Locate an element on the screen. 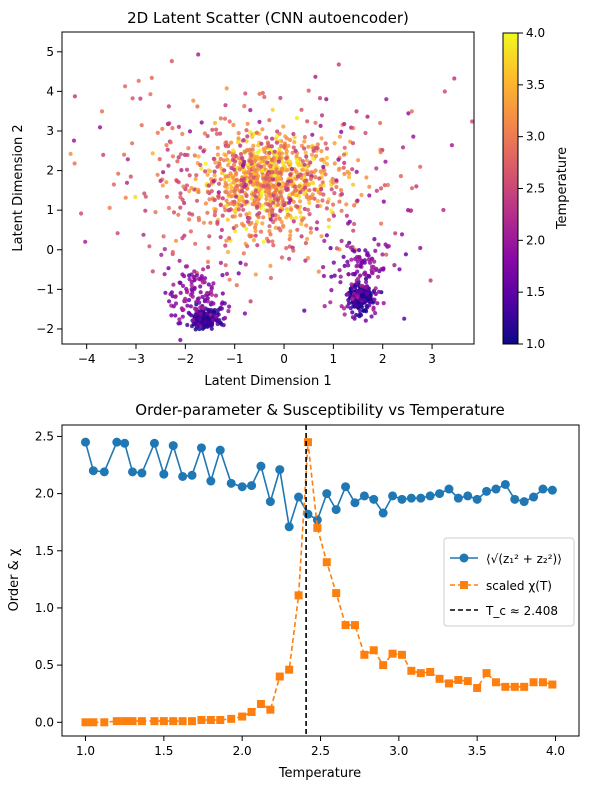 The width and height of the screenshot is (590, 794). legend-chi-label: scaled χ(T) is located at coordinates (519, 586).